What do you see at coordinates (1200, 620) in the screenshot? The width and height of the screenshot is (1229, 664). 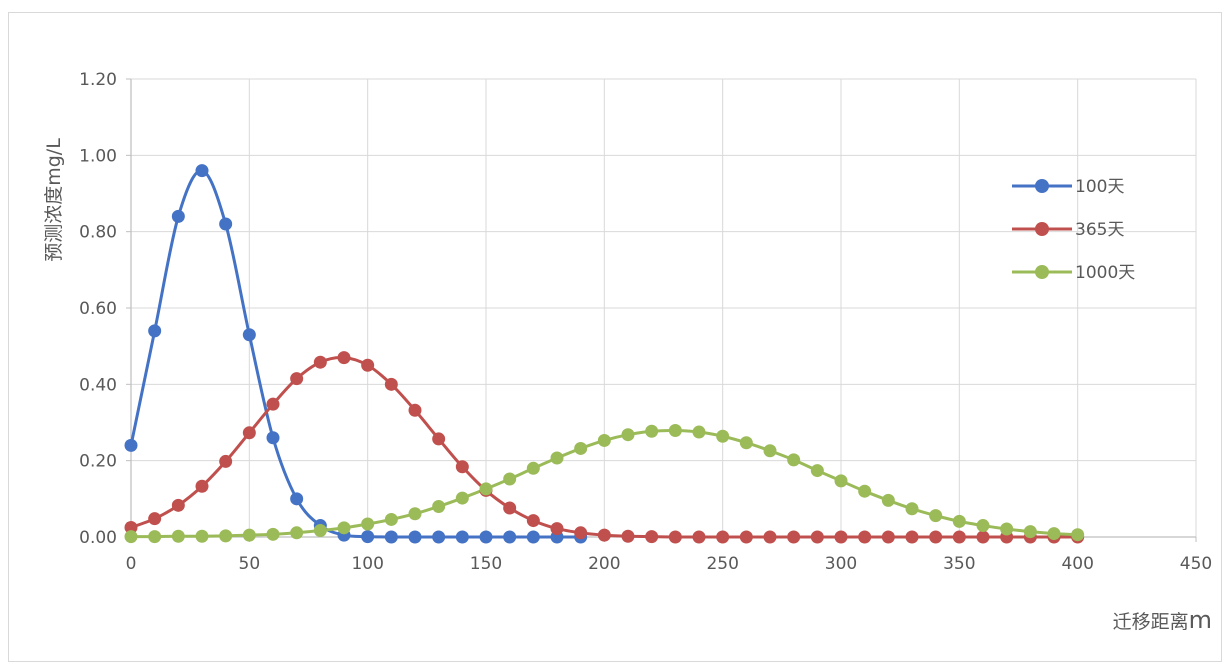 I see `x-axis-title-unit: m` at bounding box center [1200, 620].